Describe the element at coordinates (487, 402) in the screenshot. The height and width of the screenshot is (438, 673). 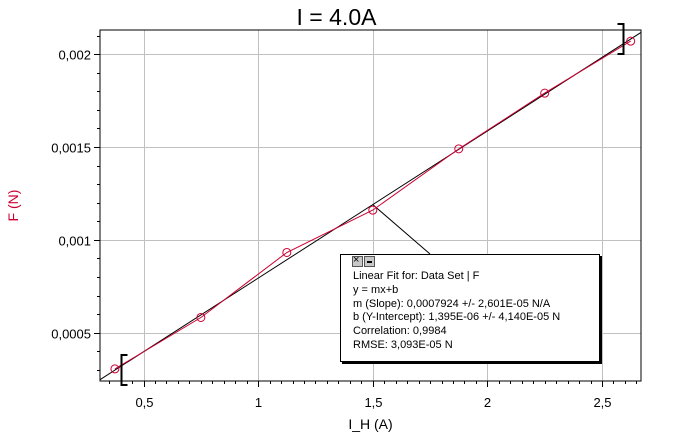
I see `x-tick-label: 2` at that location.